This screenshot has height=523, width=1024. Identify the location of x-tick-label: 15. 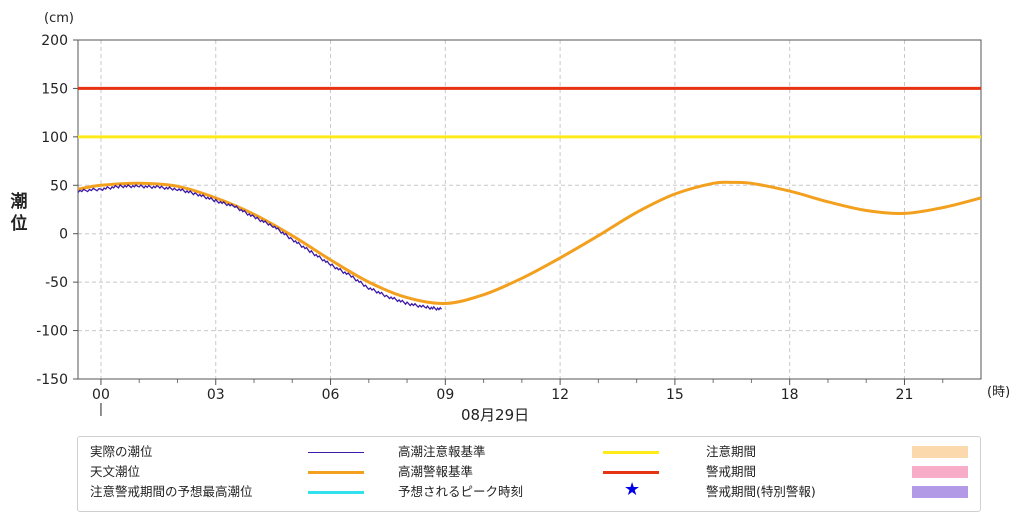
(675, 395).